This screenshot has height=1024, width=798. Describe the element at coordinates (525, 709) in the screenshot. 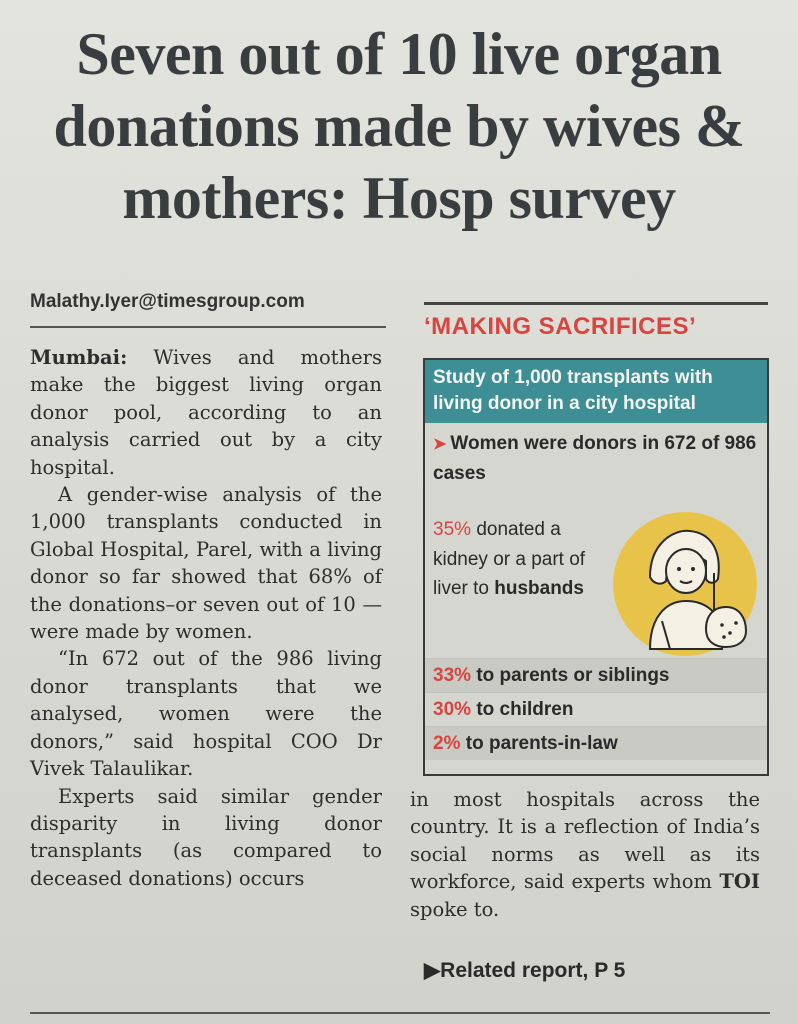

I see `fact-text: to children` at that location.